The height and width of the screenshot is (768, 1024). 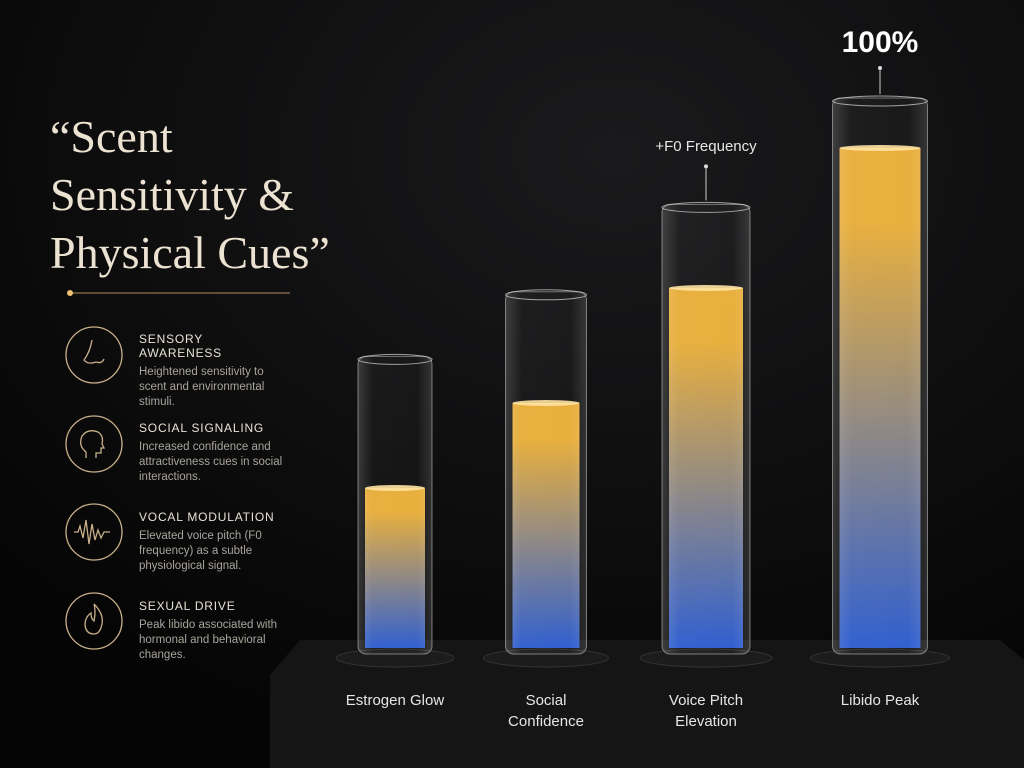 I want to click on feature-heading: VOCAL MODULATION, so click(x=207, y=517).